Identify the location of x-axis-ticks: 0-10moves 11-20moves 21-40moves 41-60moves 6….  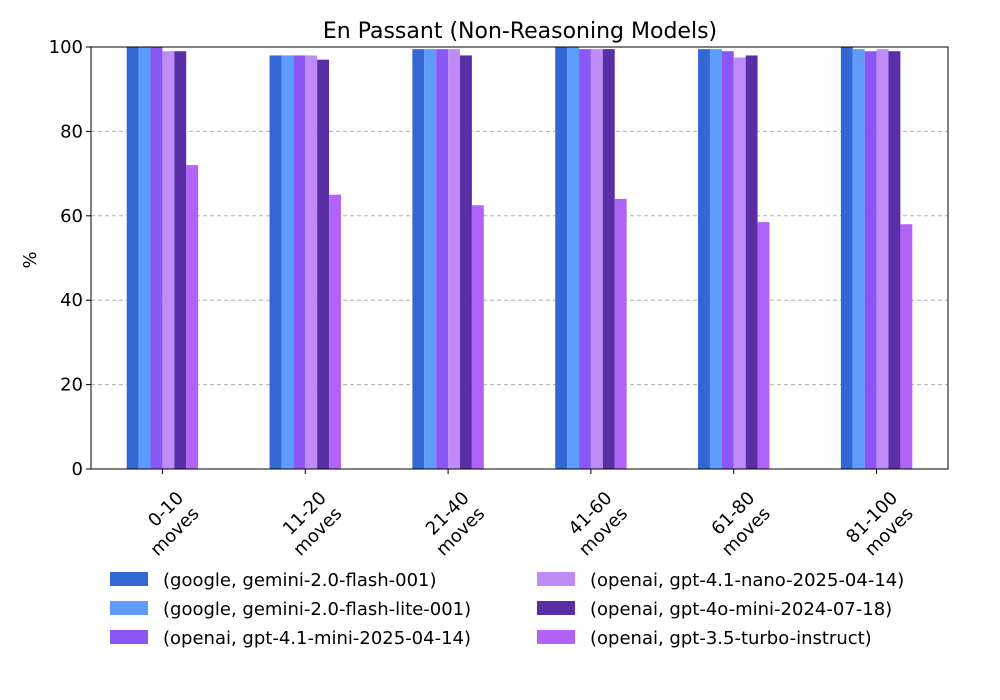
(524, 516).